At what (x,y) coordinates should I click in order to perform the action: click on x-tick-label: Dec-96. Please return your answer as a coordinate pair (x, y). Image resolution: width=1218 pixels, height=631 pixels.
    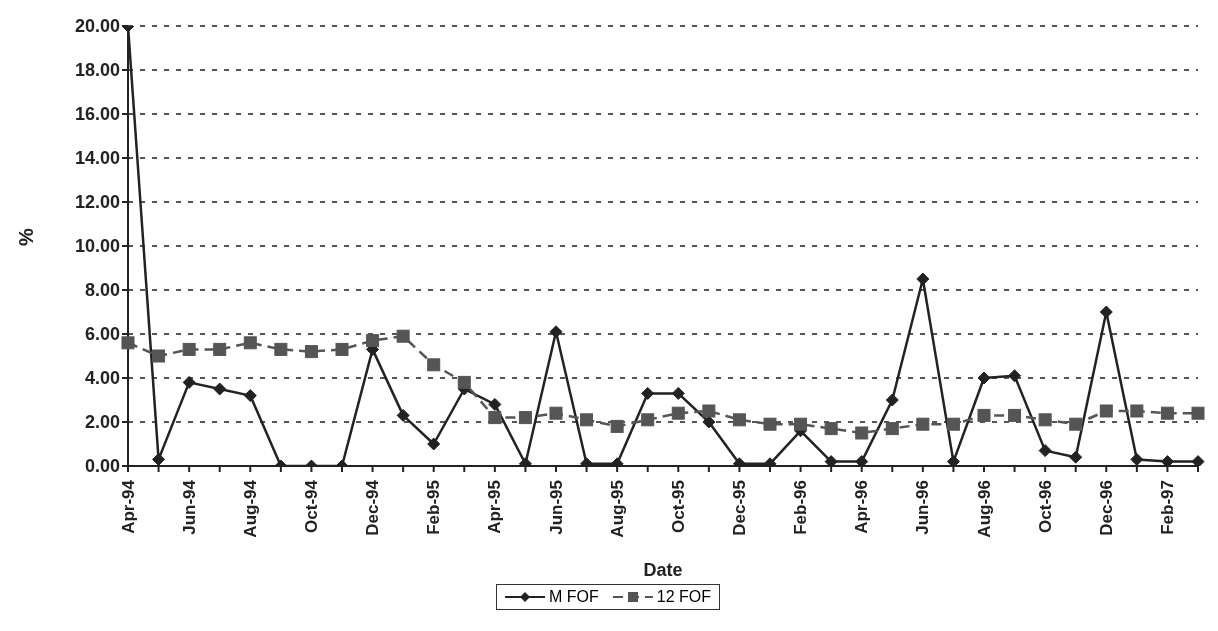
    Looking at the image, I should click on (1106, 508).